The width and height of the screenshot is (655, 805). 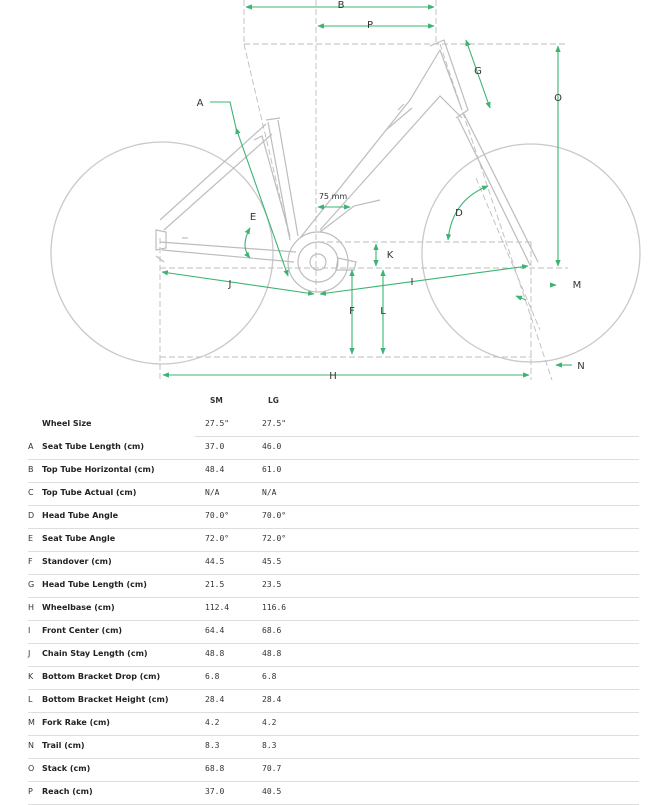 I want to click on row-name: Bottom Bracket Drop (cm), so click(x=101, y=676).